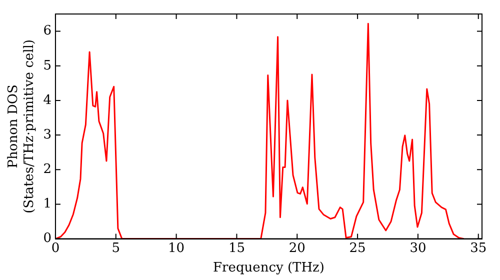  I want to click on x-tick-label: 25, so click(357, 248).